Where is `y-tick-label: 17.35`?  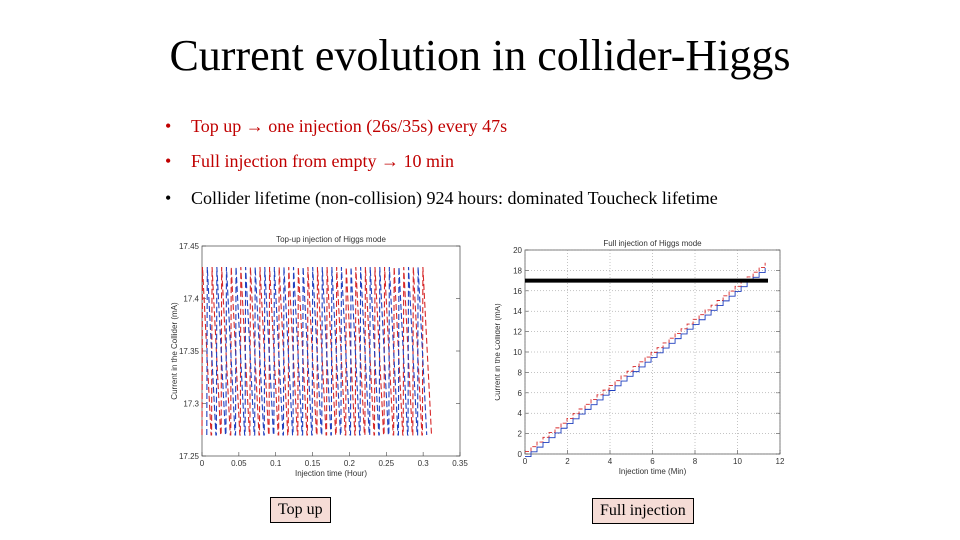
y-tick-label: 17.35 is located at coordinates (189, 351).